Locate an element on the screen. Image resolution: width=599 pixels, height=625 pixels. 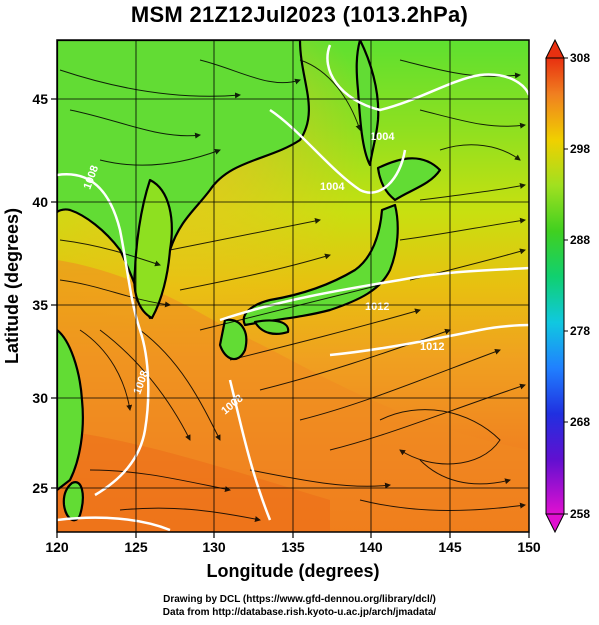
colorbar-tick-label: 258 is located at coordinates (580, 514).